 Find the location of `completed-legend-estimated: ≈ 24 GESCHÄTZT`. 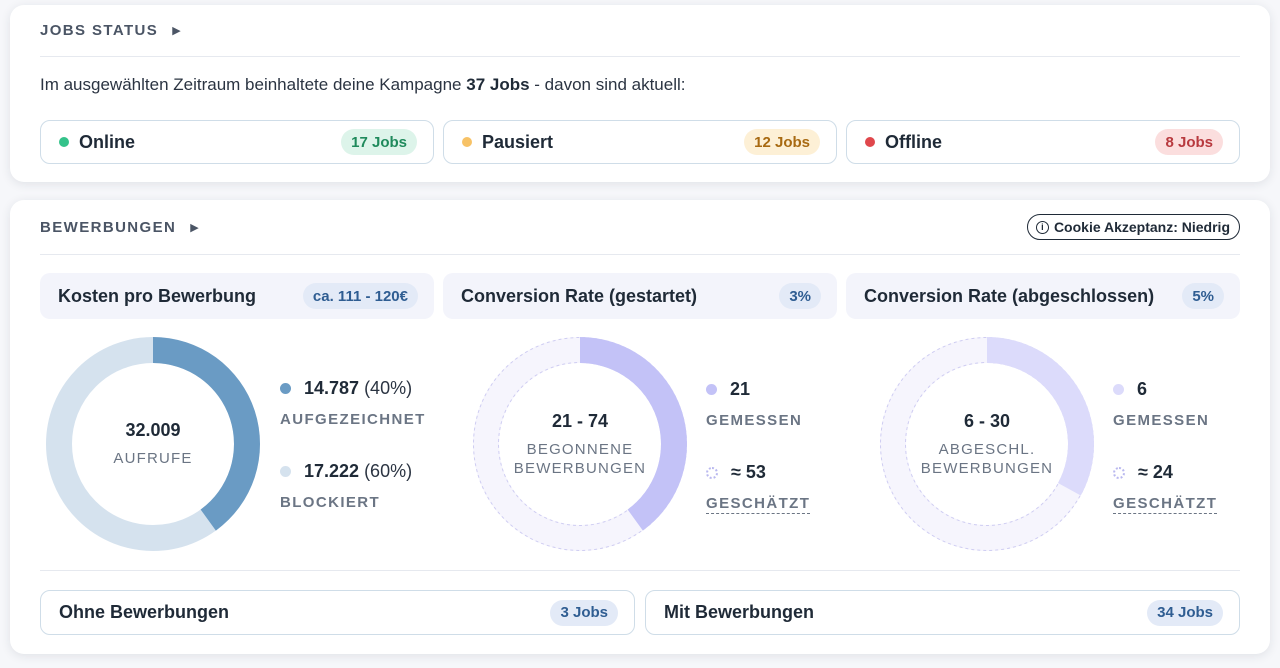

completed-legend-estimated: ≈ 24 GESCHÄTZT is located at coordinates (1165, 488).